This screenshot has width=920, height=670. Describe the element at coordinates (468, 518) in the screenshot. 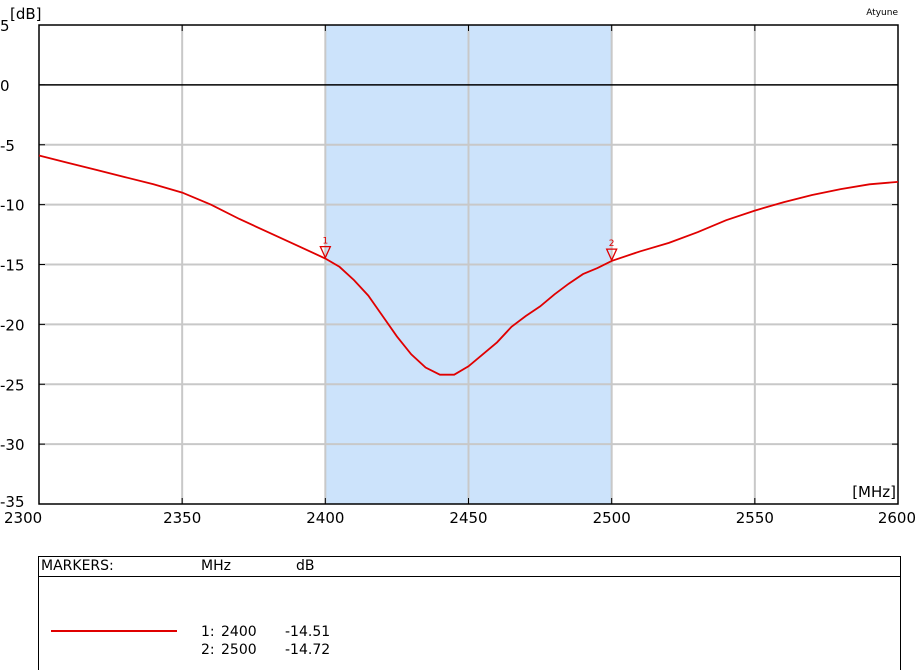

I see `x-tick-label: 2450` at that location.